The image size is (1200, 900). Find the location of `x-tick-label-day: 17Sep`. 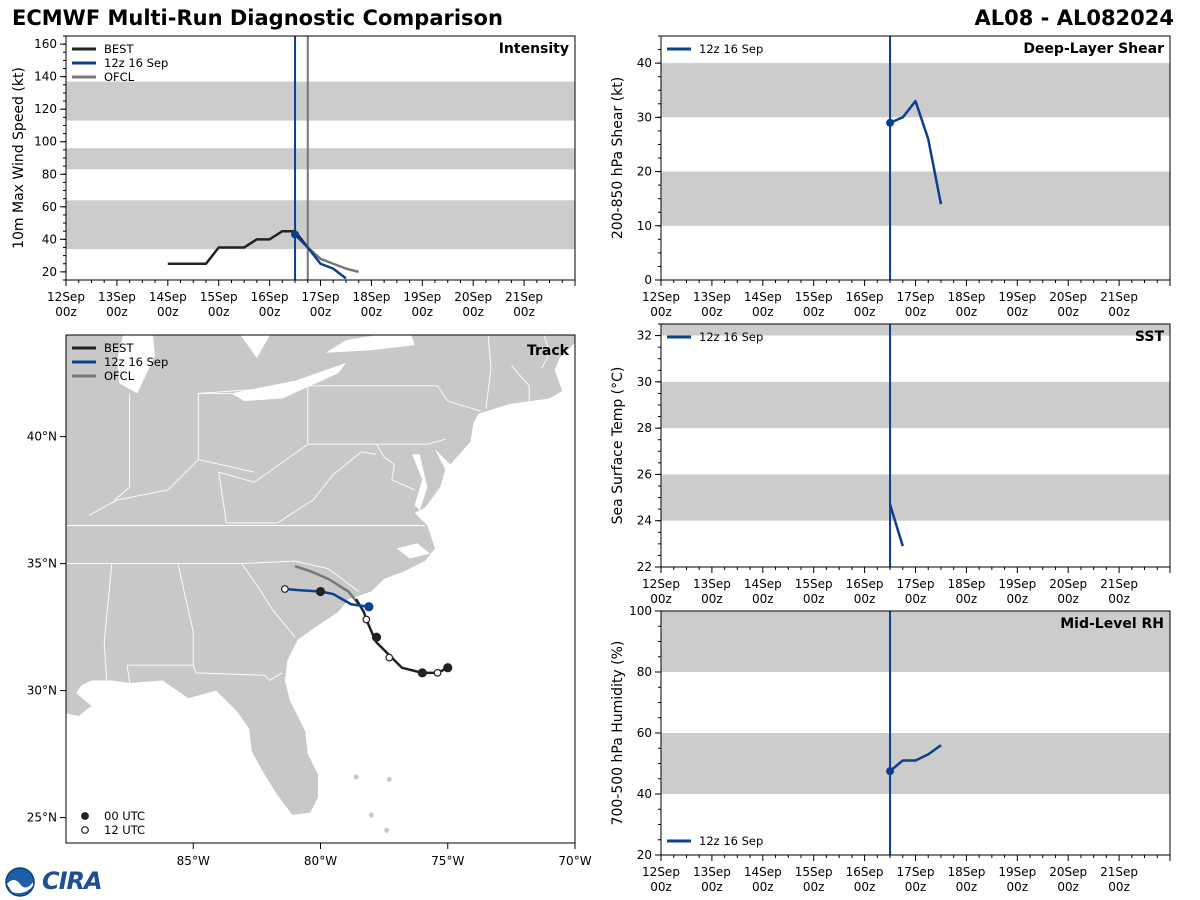

x-tick-label-day: 17Sep is located at coordinates (916, 297).